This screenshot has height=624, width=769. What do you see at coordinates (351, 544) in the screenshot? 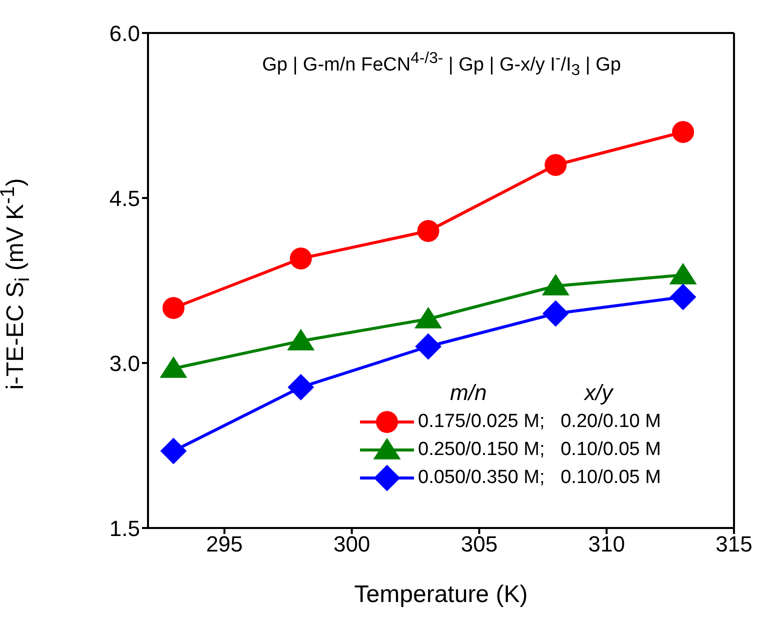
I see `x-tick-label: 300` at bounding box center [351, 544].